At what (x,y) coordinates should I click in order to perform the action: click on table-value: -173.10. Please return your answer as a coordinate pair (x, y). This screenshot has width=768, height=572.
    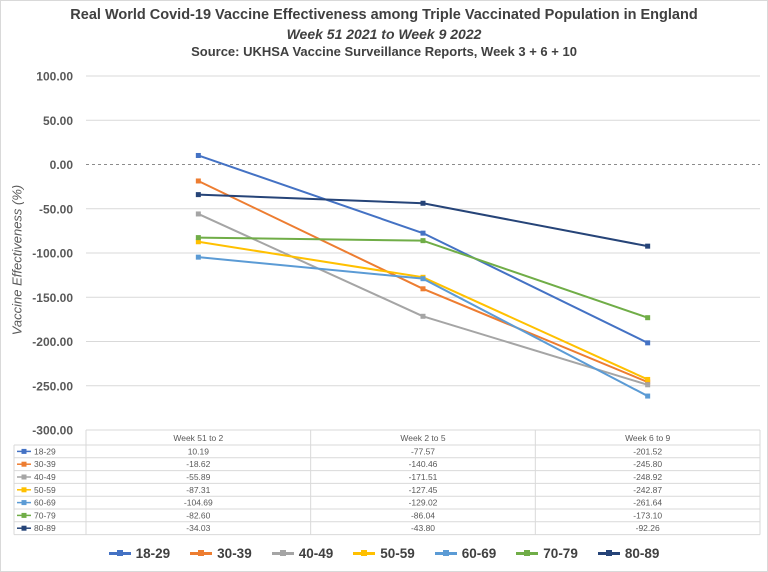
    Looking at the image, I should click on (647, 515).